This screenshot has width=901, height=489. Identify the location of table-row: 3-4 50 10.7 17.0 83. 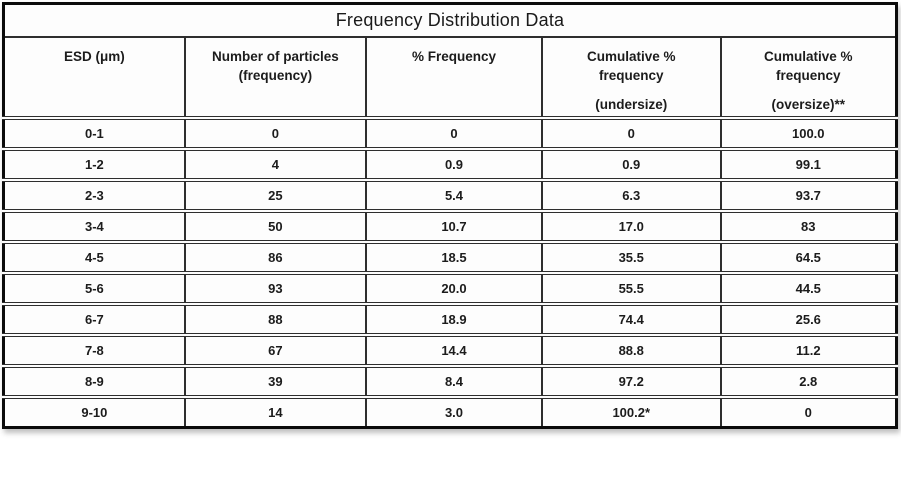
(450, 225).